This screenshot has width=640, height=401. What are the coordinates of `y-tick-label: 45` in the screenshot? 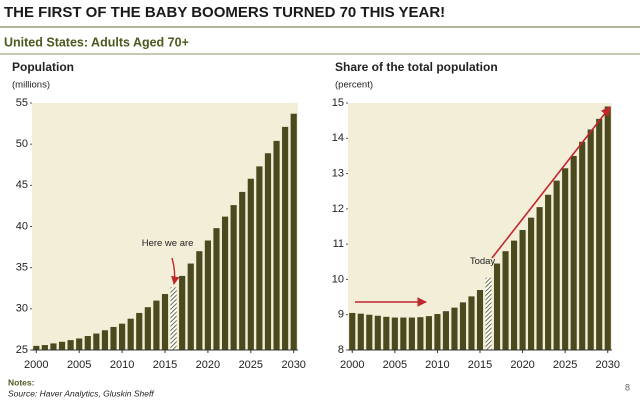 It's located at (22, 185).